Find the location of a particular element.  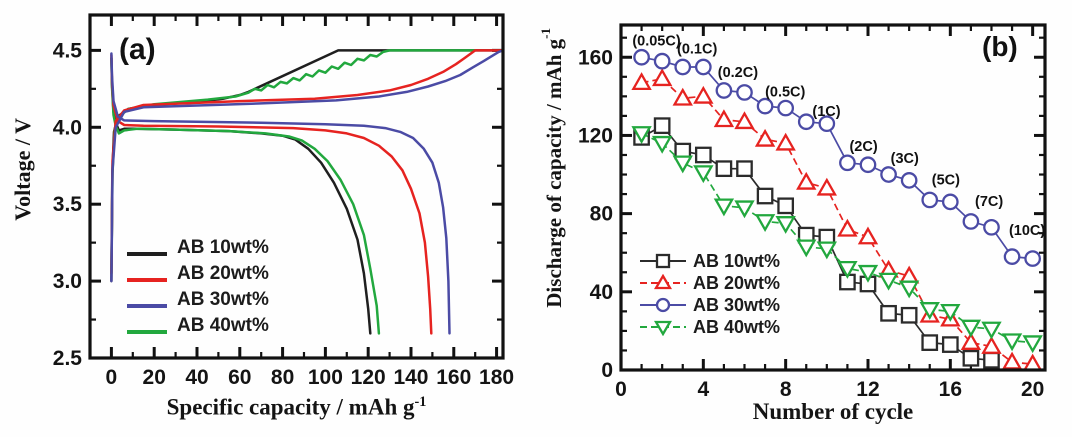

rate-label-2c: (2C) is located at coordinates (863, 147).